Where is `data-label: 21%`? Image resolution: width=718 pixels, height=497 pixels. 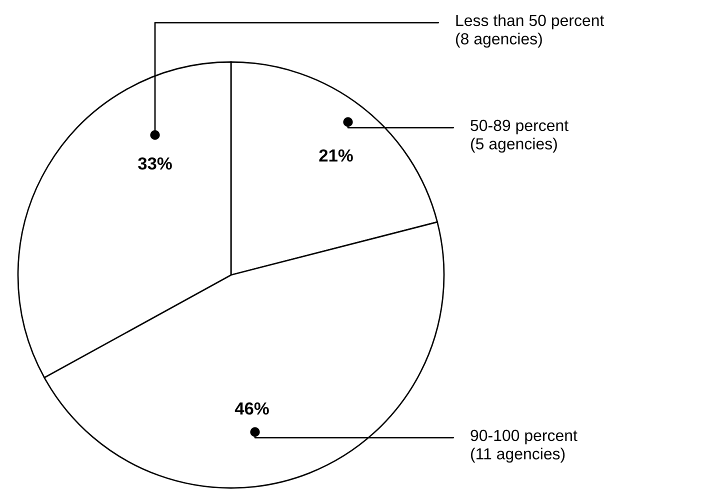
data-label: 21% is located at coordinates (336, 155).